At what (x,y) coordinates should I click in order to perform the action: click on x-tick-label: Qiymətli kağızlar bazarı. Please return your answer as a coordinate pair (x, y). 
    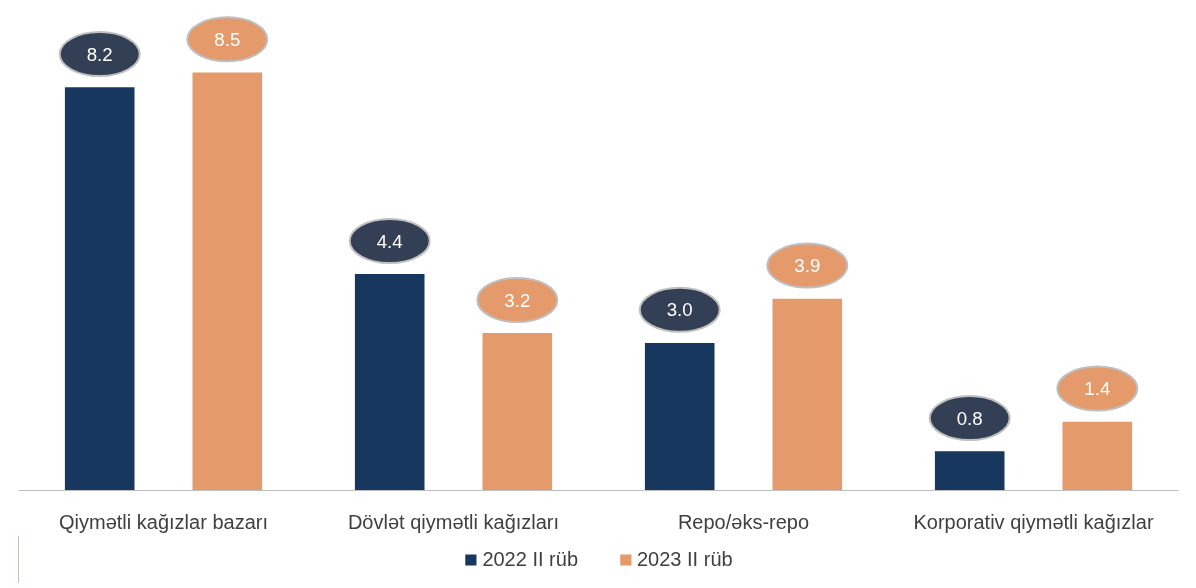
    Looking at the image, I should click on (163, 521).